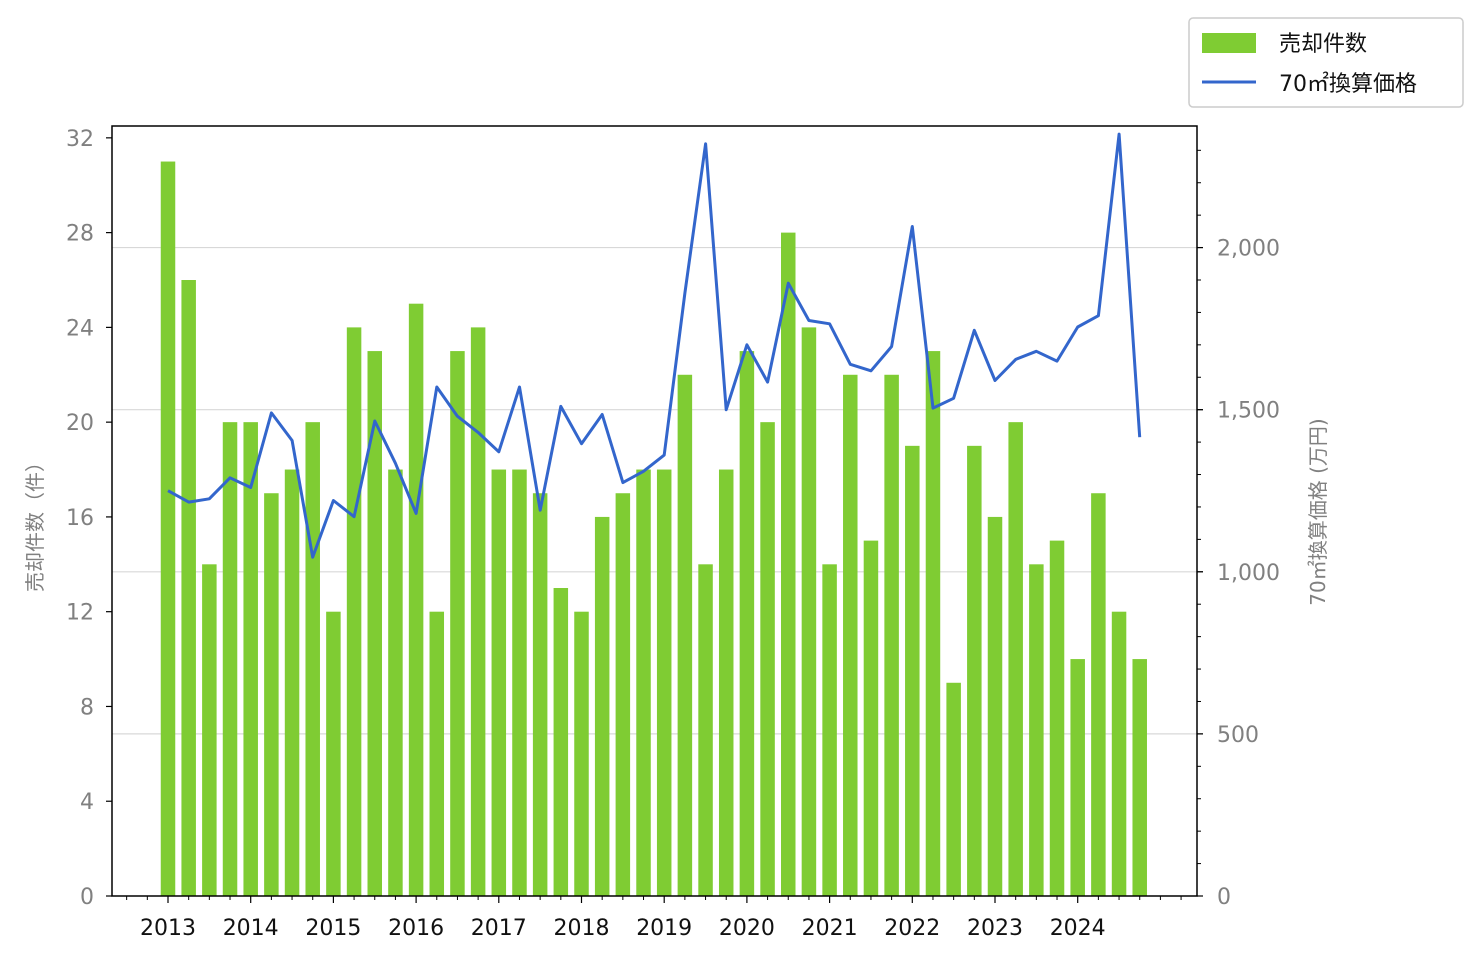 This screenshot has height=961, width=1482. Describe the element at coordinates (1318, 511) in the screenshot. I see `right-axis-title: 70㎡換算価格 (万円)` at that location.